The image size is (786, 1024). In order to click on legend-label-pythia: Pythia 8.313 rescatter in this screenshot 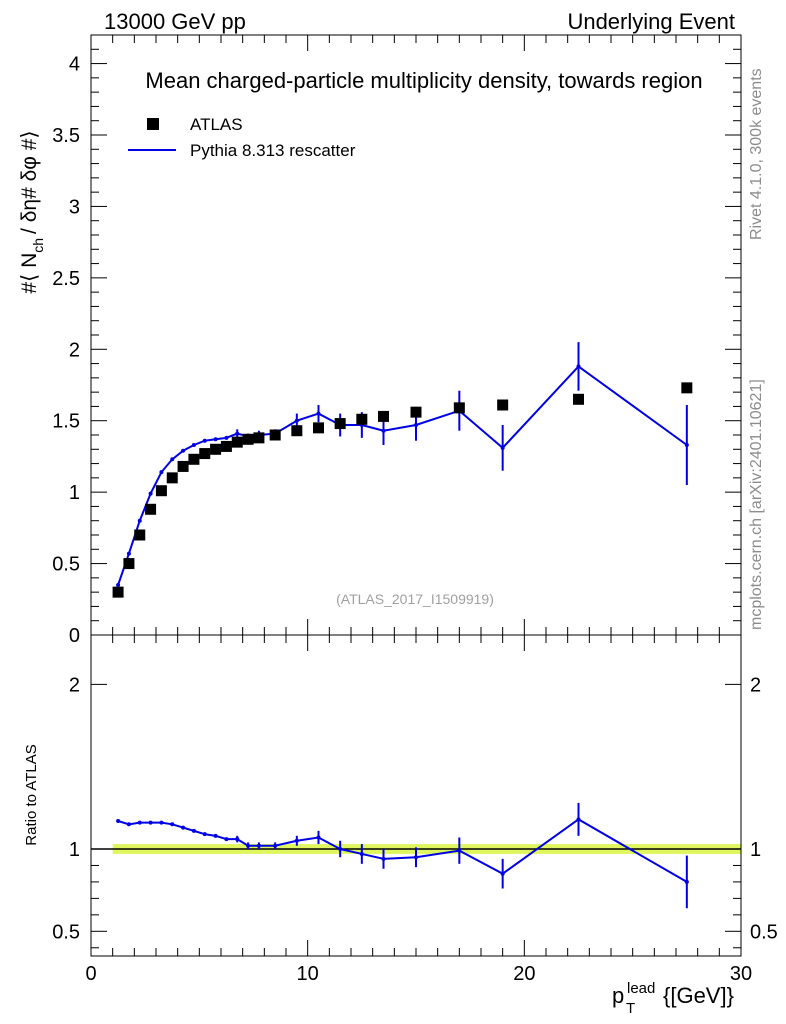, I will do `click(273, 150)`.